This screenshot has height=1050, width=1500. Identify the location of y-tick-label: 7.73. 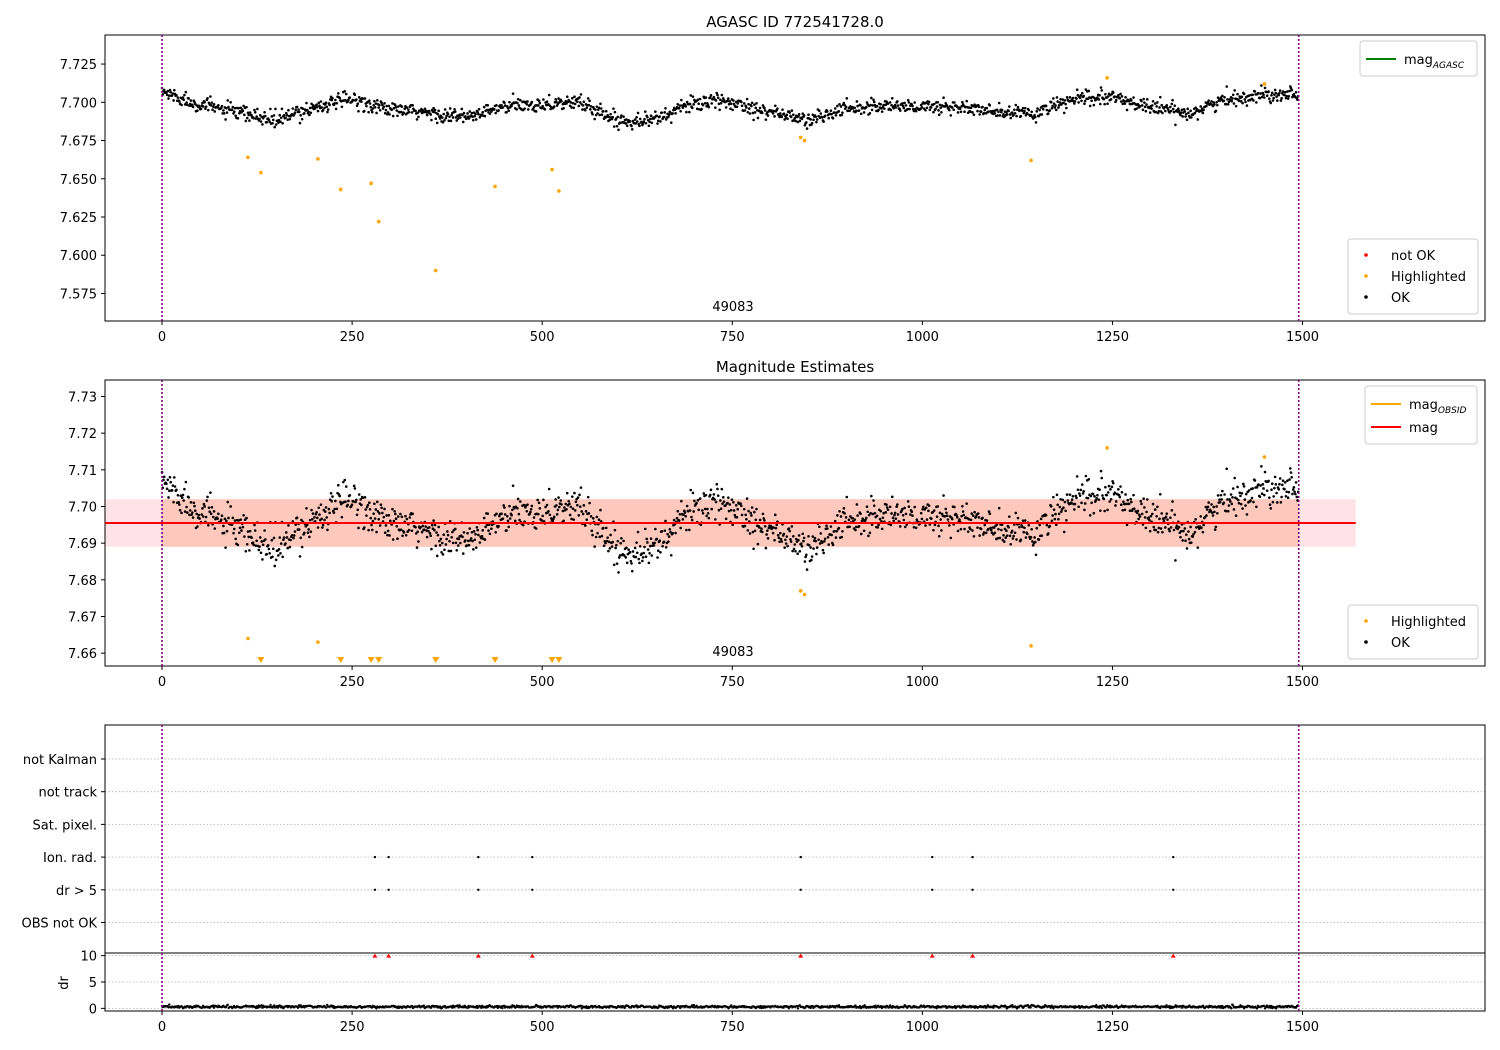
(82, 398).